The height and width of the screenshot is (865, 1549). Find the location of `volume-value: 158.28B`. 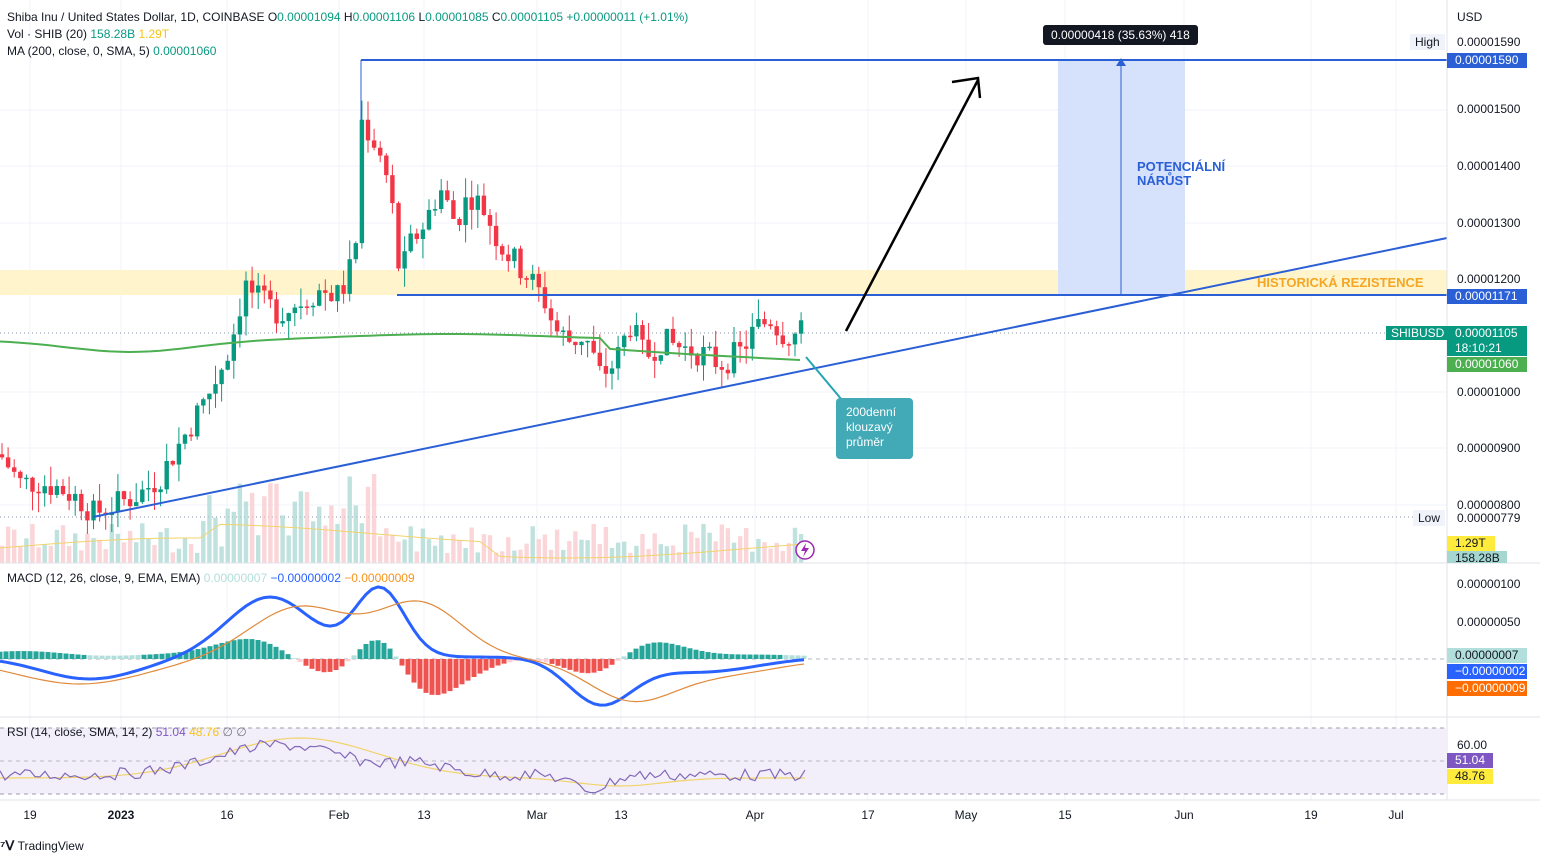

volume-value: 158.28B is located at coordinates (113, 34).